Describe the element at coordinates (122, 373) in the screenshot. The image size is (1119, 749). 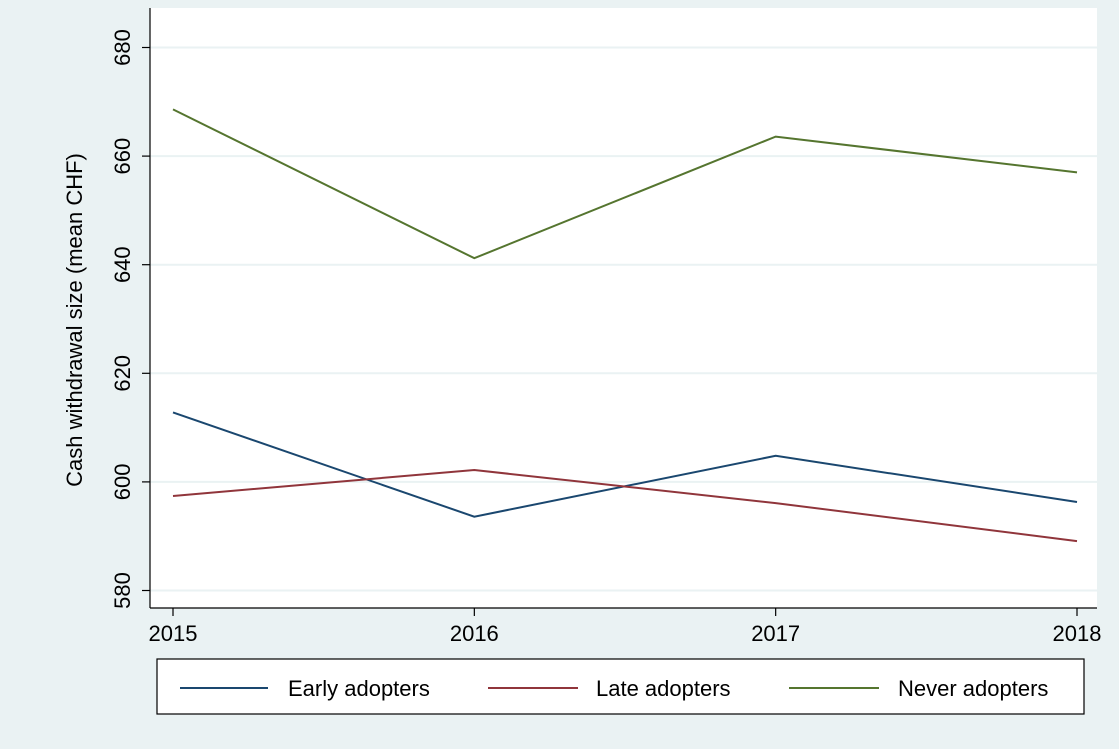
I see `y-tick-label: 620` at that location.